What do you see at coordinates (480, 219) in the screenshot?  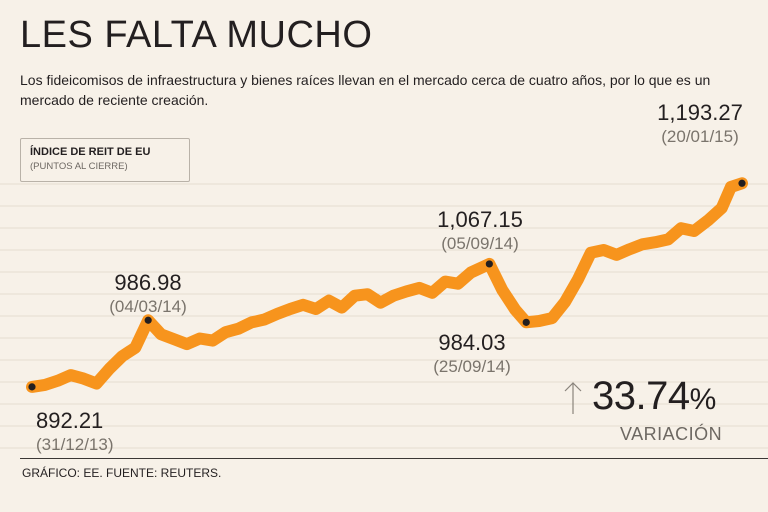 I see `annotation-value: 1,067.15` at bounding box center [480, 219].